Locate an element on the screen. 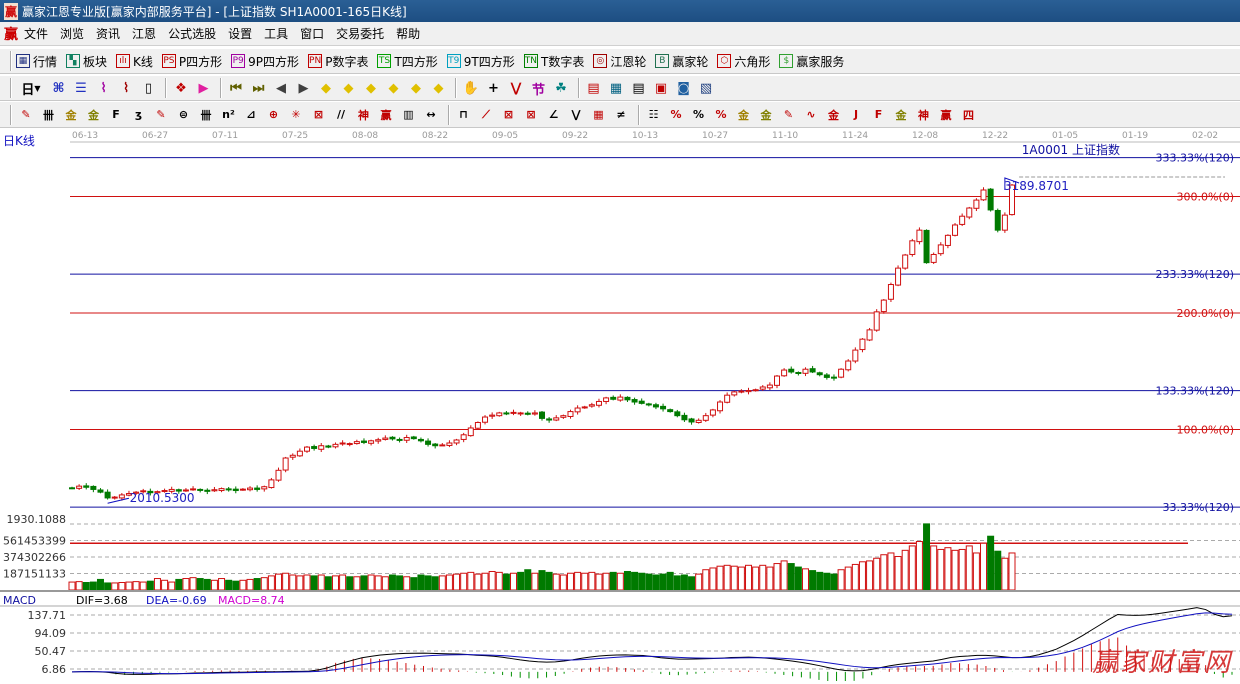 The image size is (1240, 684). wave-icon: ∿ is located at coordinates (811, 114).